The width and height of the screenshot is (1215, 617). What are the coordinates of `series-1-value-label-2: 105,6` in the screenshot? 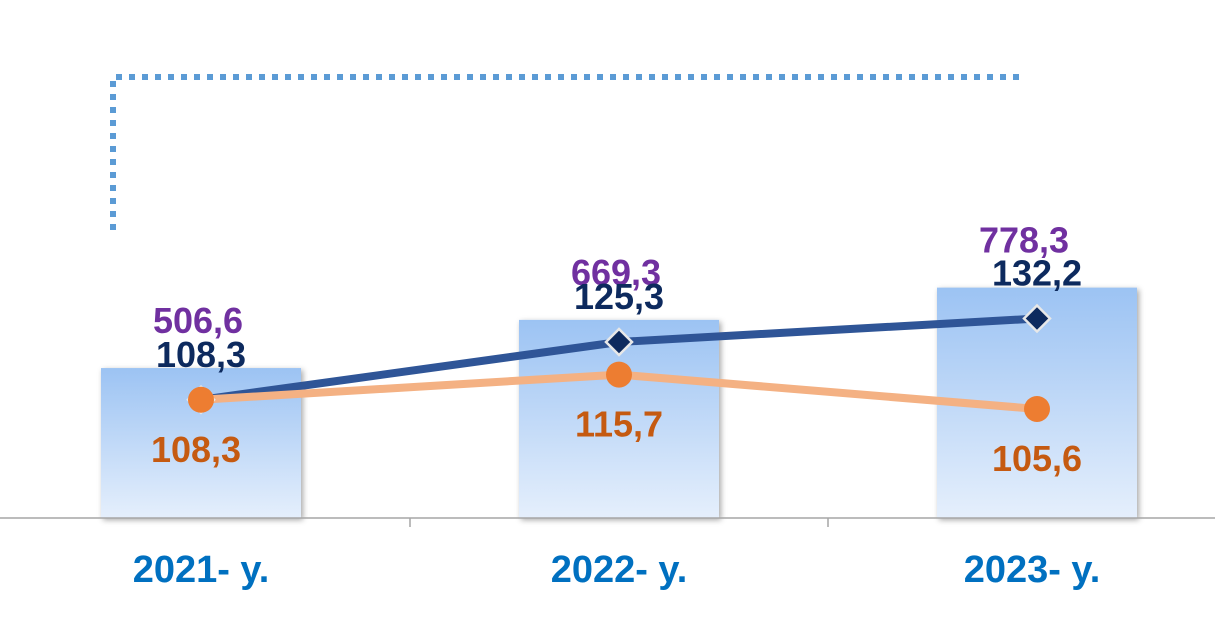 It's located at (1037, 458).